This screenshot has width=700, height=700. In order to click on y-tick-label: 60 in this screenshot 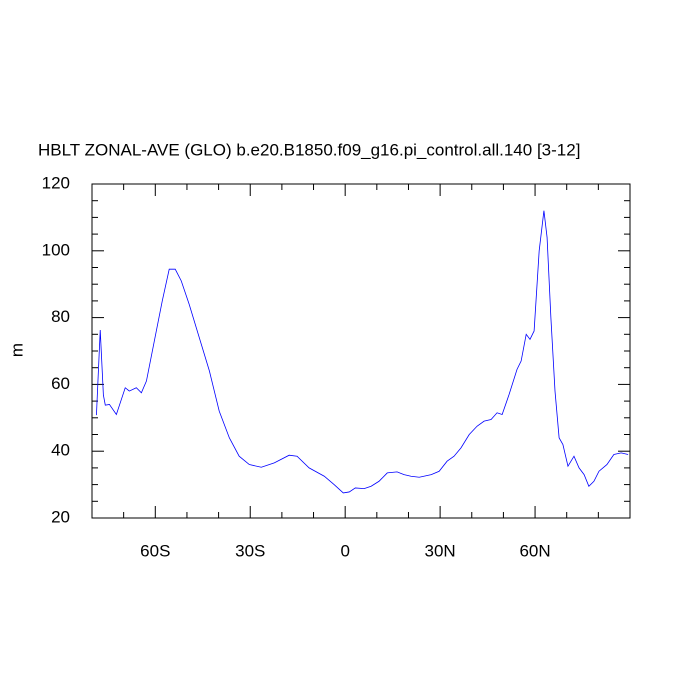, I will do `click(60, 383)`.